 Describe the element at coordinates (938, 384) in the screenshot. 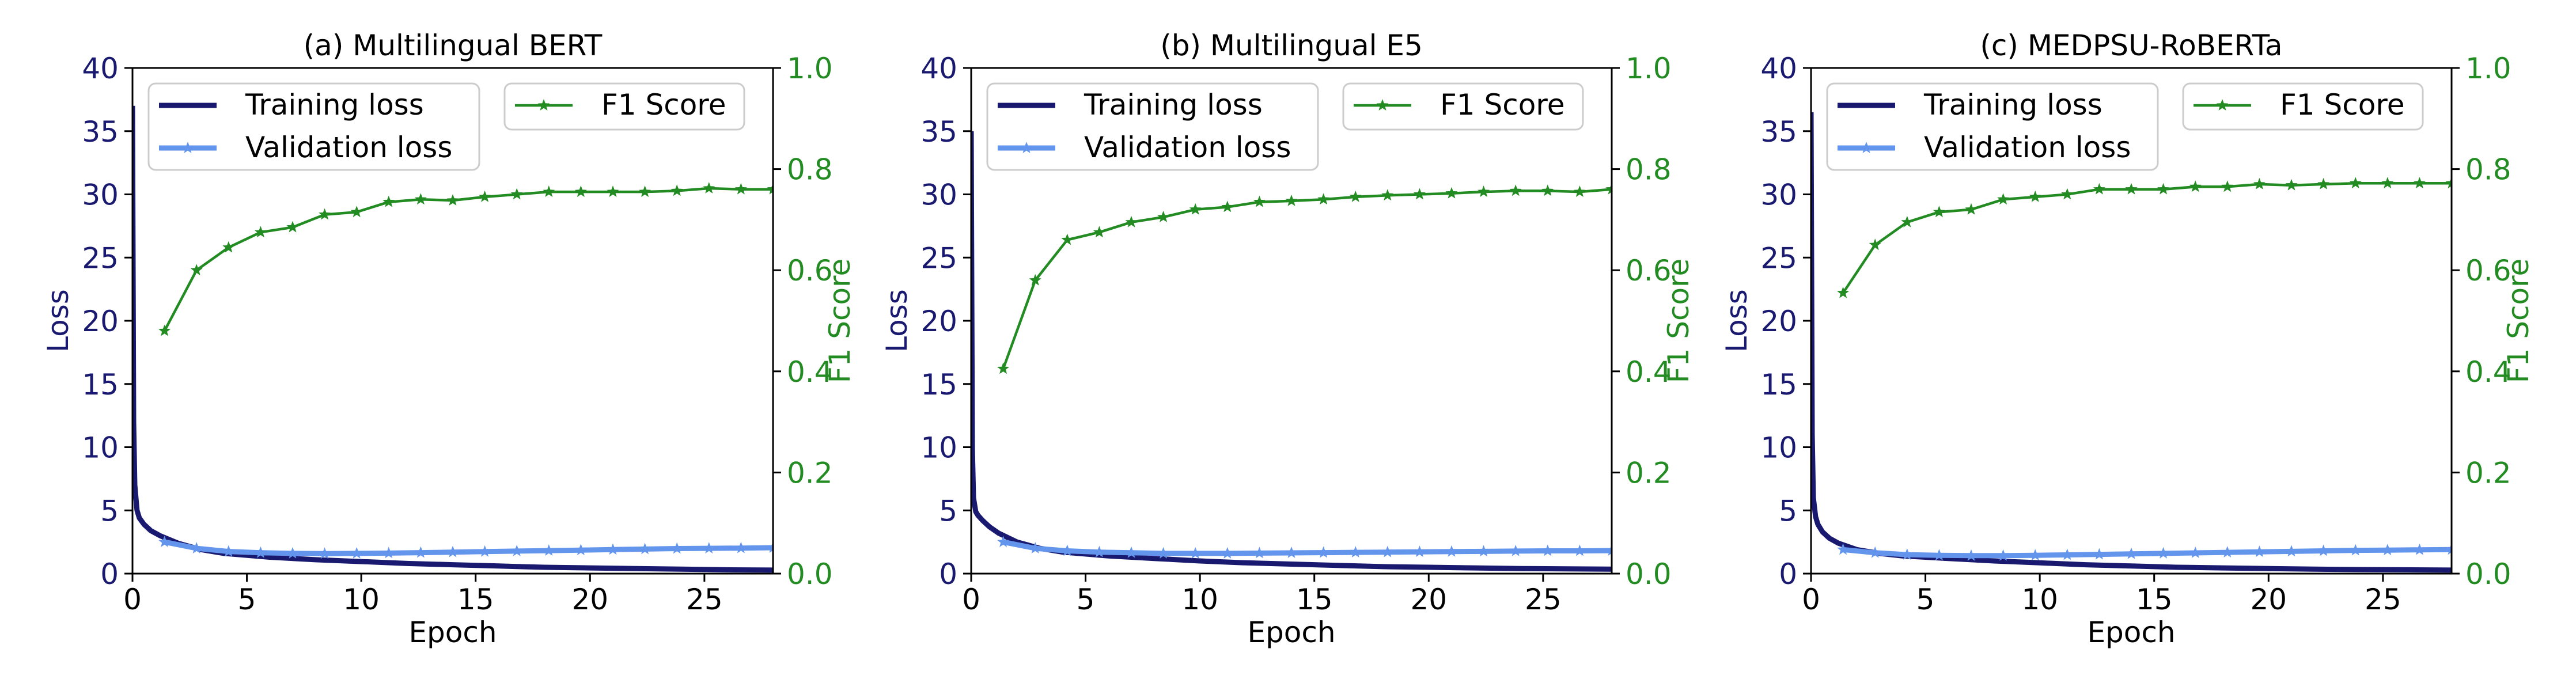

I see `y-tick-label: 15` at that location.